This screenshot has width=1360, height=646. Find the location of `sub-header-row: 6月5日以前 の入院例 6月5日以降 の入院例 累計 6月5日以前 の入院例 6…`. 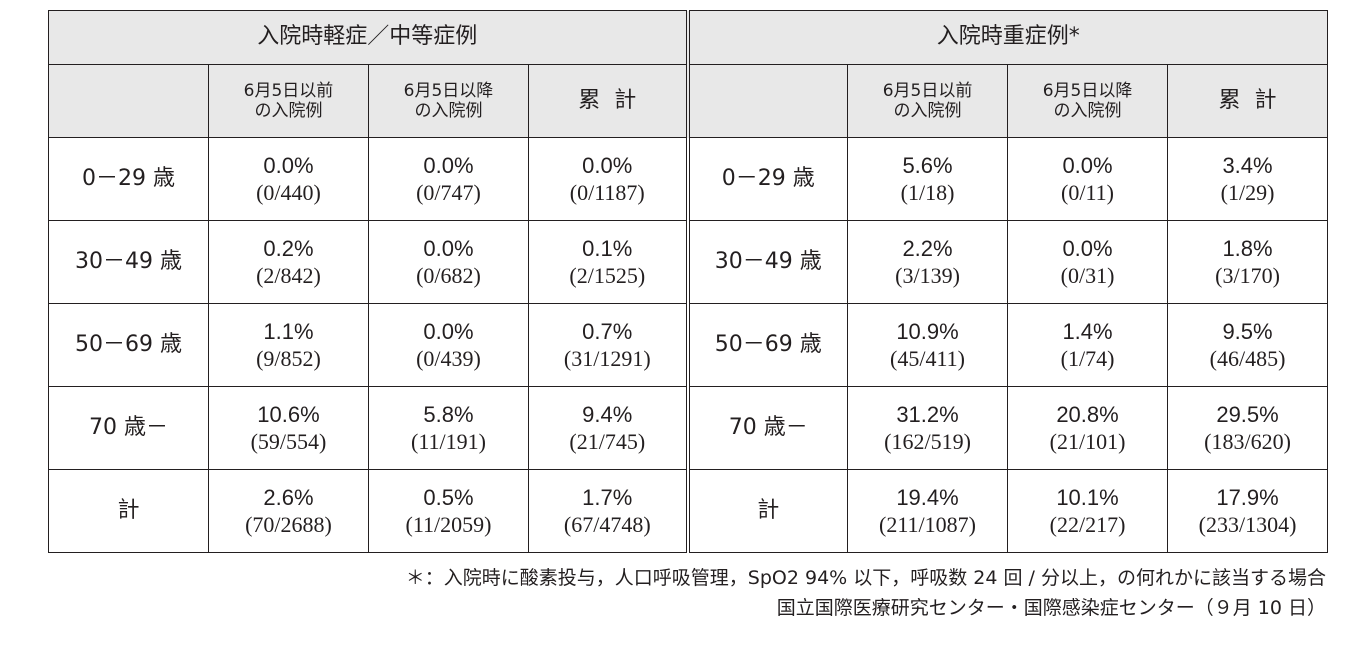

sub-header-row: 6月5日以前 の入院例 6月5日以降 の入院例 累計 6月5日以前 の入院例 6… is located at coordinates (688, 101).